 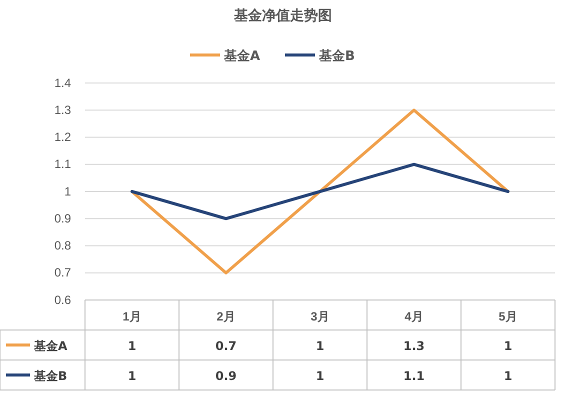 I want to click on data-label: 0.7, so click(x=226, y=346).